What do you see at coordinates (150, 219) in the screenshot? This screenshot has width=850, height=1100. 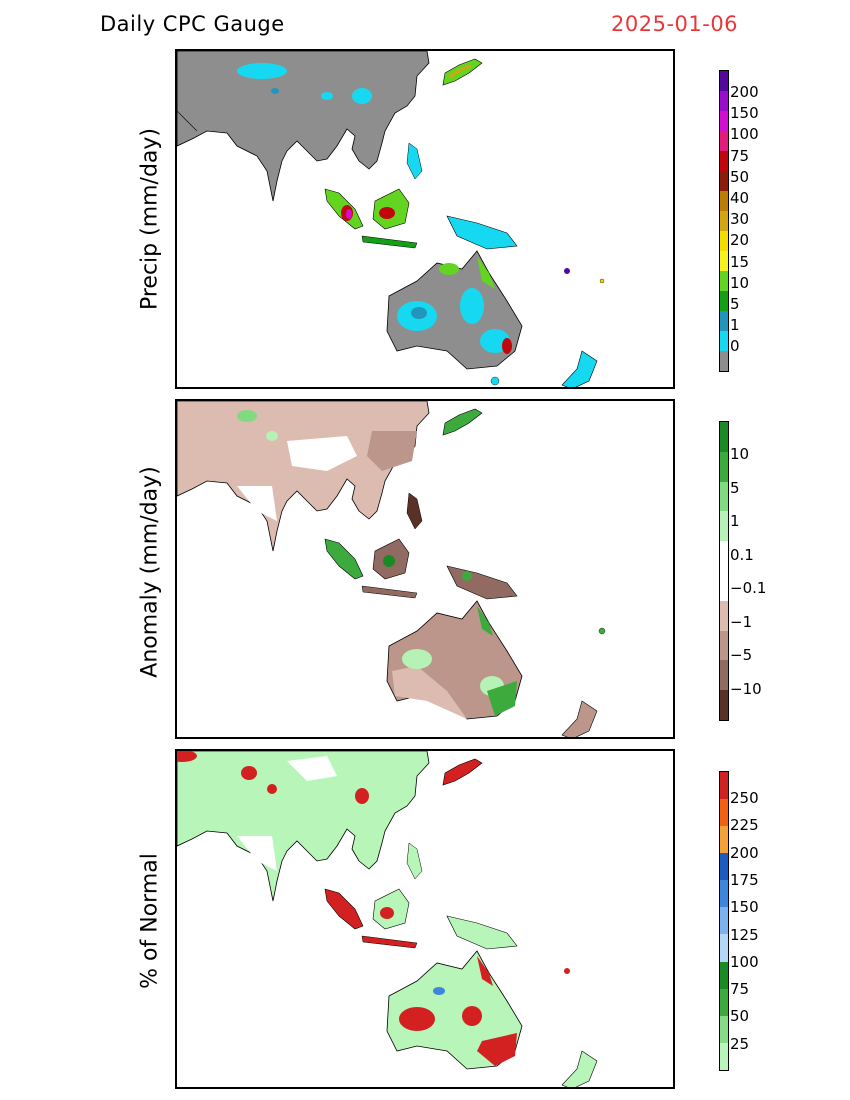 I see `precip-axis-label: Precip (mm/day)` at bounding box center [150, 219].